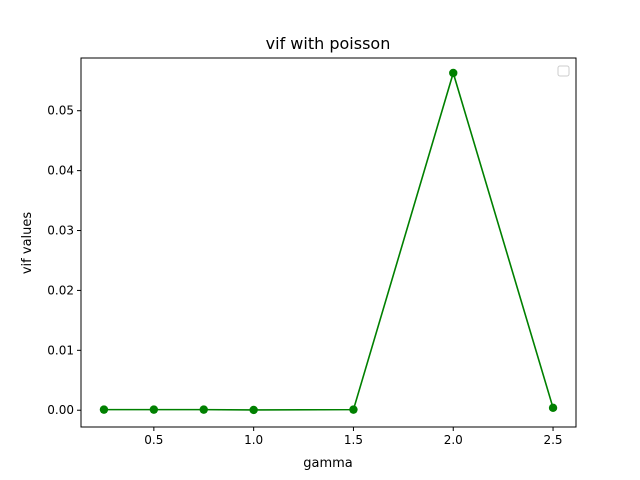 The image size is (640, 480). I want to click on x-tick-label: 1.0, so click(253, 440).